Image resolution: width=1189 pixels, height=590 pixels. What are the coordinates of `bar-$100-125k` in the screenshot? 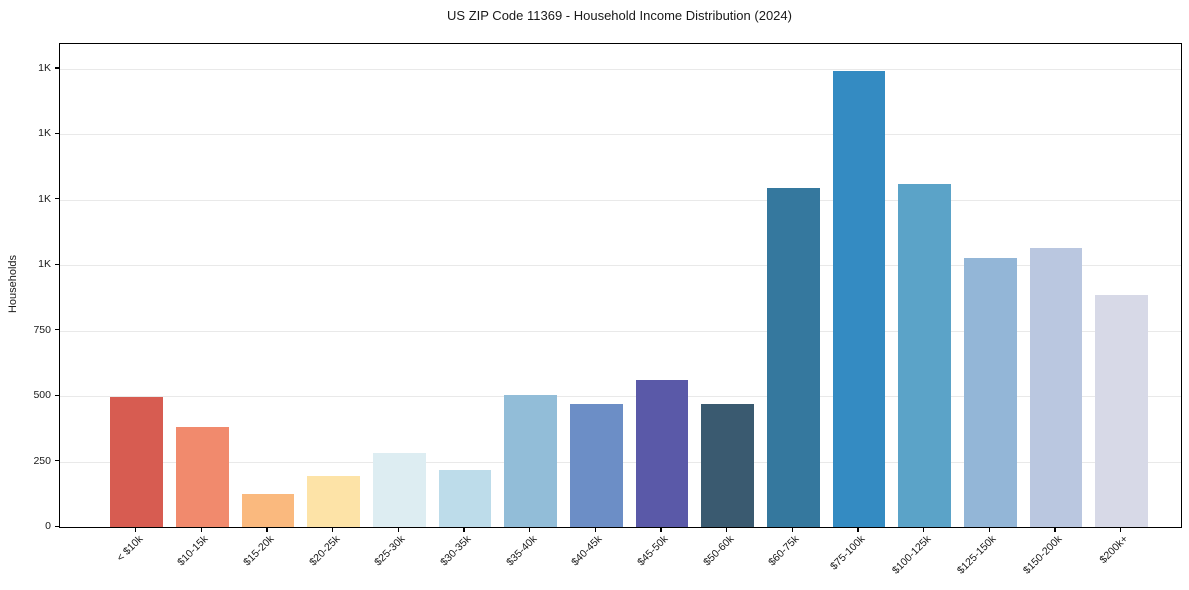 It's located at (924, 355).